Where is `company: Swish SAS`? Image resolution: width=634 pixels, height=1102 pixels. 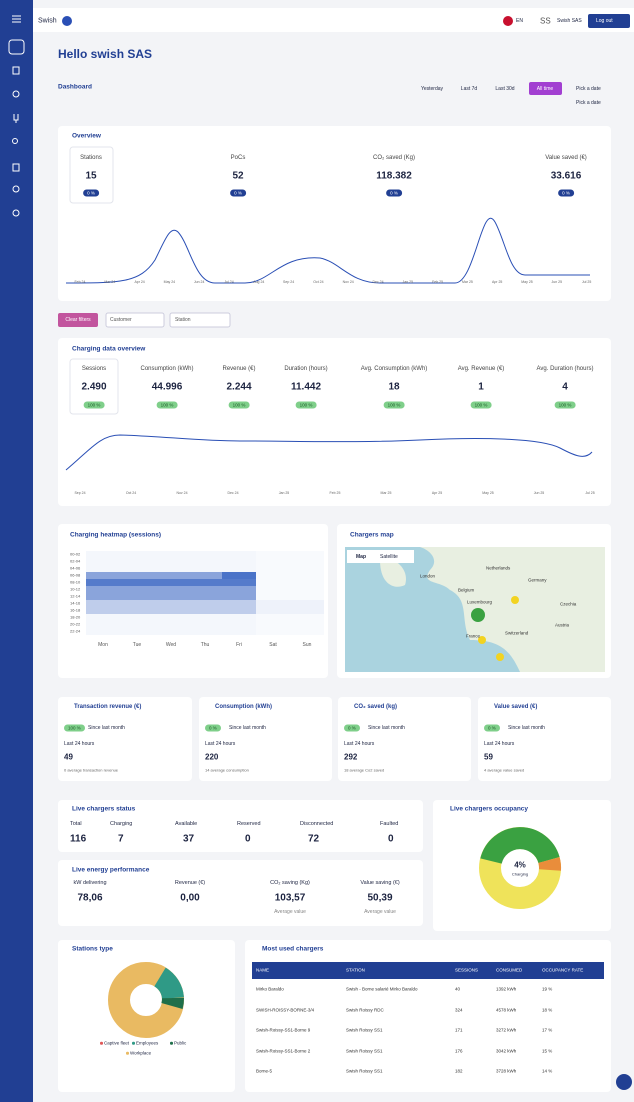 company: Swish SAS is located at coordinates (569, 21).